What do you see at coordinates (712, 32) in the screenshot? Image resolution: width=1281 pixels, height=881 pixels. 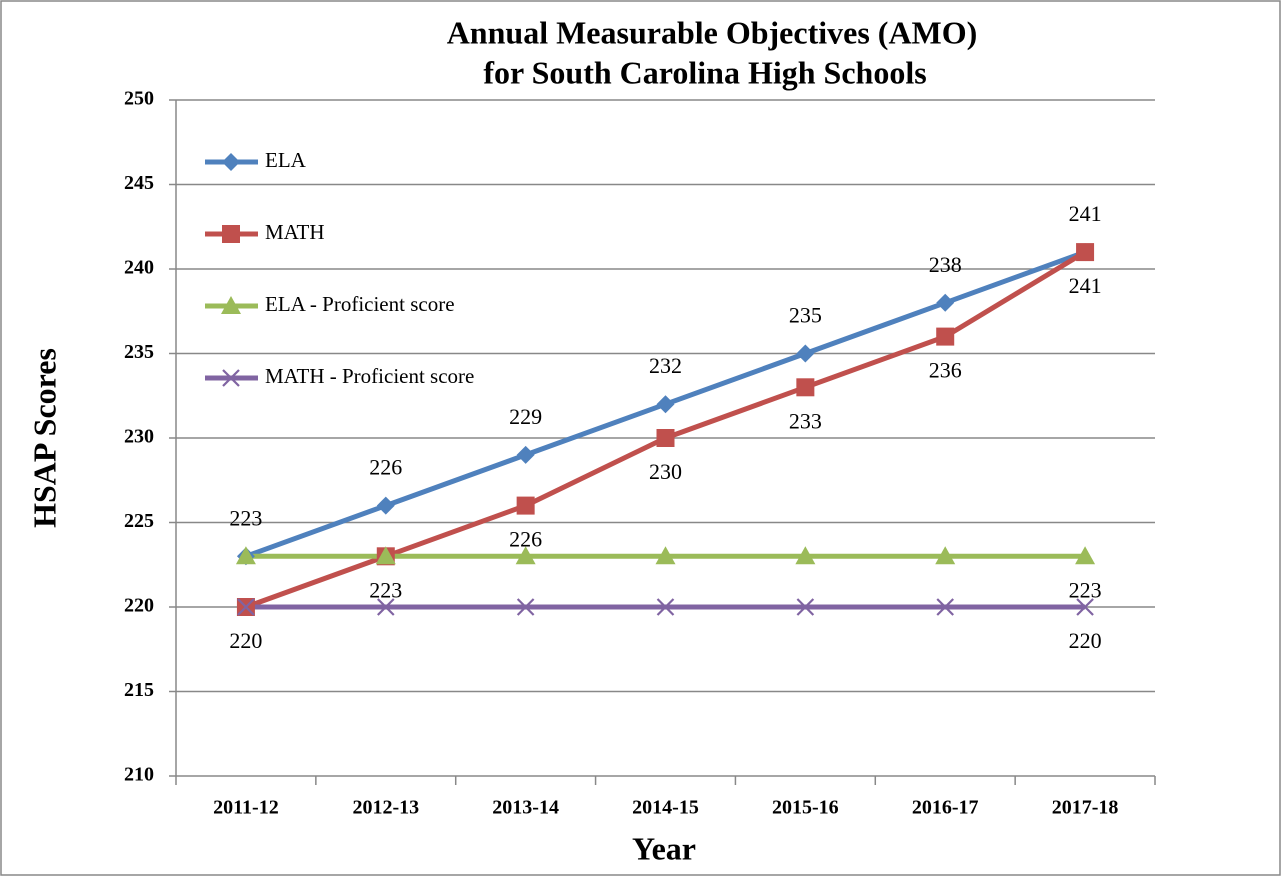 I see `chart-title: Annual Measurable Objectives (AMO)` at bounding box center [712, 32].